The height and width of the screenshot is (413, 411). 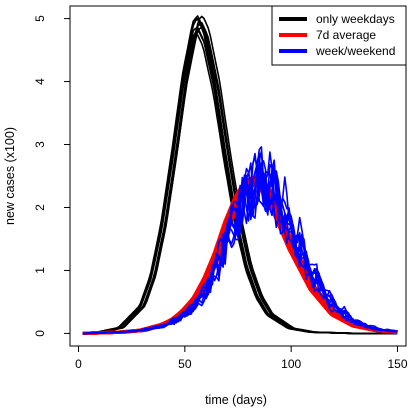 I want to click on y-tick-label: 0, so click(x=40, y=333).